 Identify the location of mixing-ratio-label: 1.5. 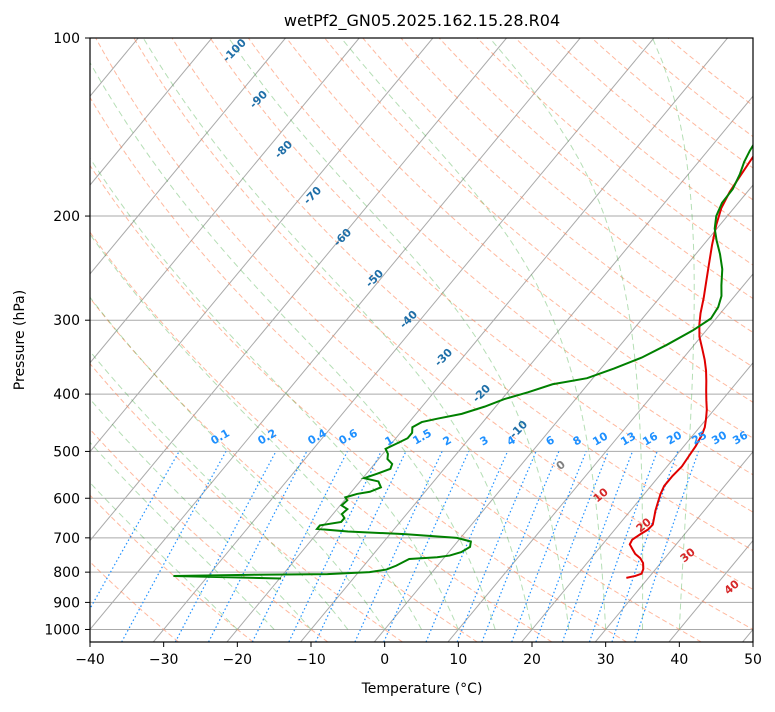
(422, 436).